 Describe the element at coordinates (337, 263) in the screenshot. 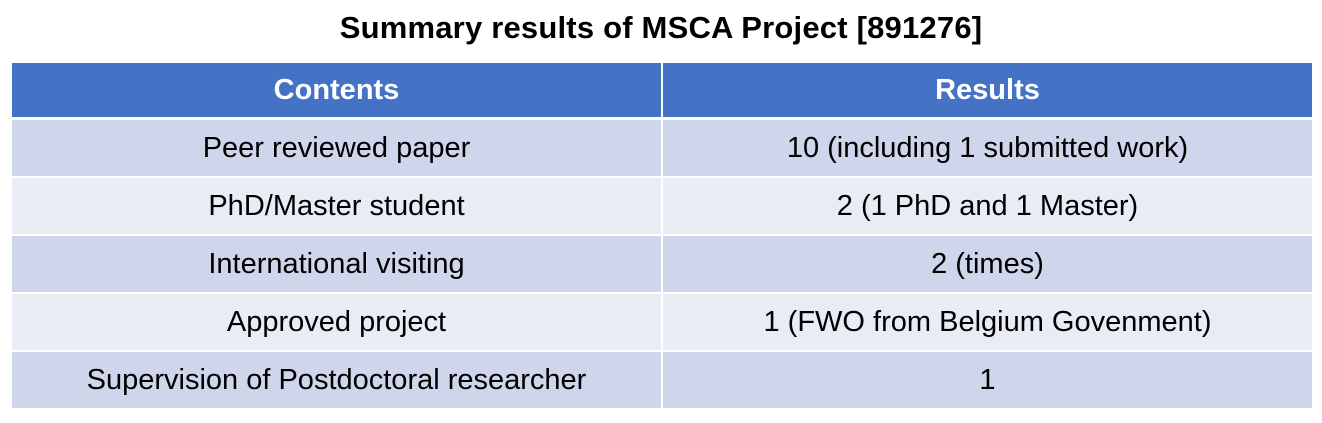

I see `contents-cell: International visiting` at that location.